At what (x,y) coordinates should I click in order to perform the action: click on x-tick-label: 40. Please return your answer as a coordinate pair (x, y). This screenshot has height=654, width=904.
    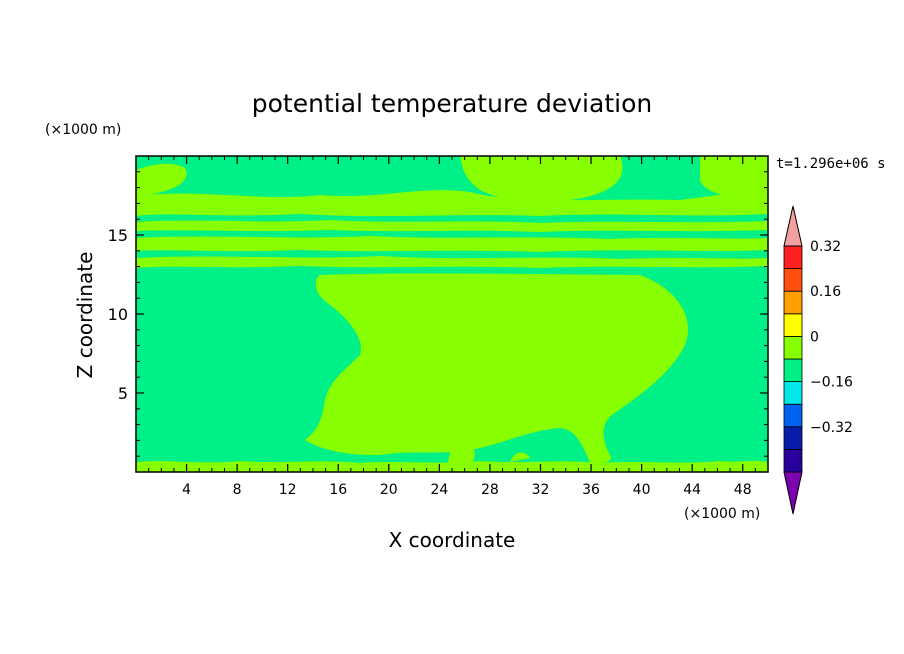
    Looking at the image, I should click on (642, 490).